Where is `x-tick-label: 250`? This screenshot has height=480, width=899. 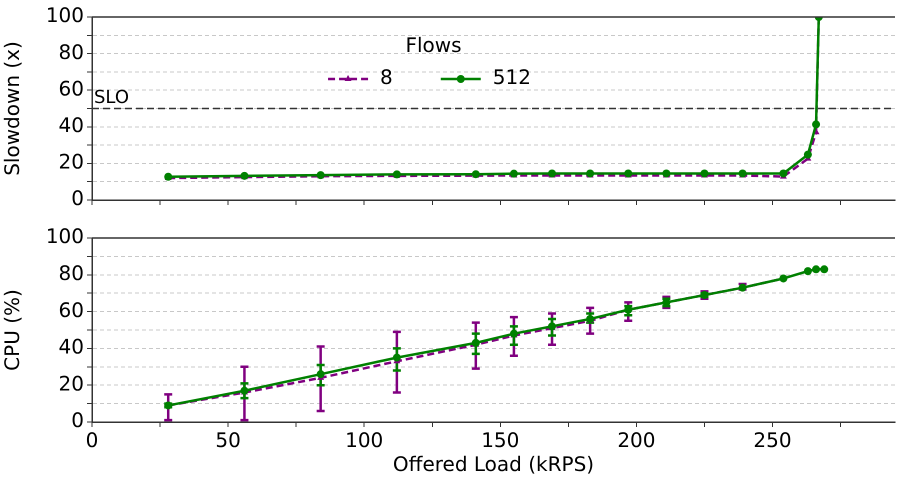
x-tick-label: 250 is located at coordinates (772, 440).